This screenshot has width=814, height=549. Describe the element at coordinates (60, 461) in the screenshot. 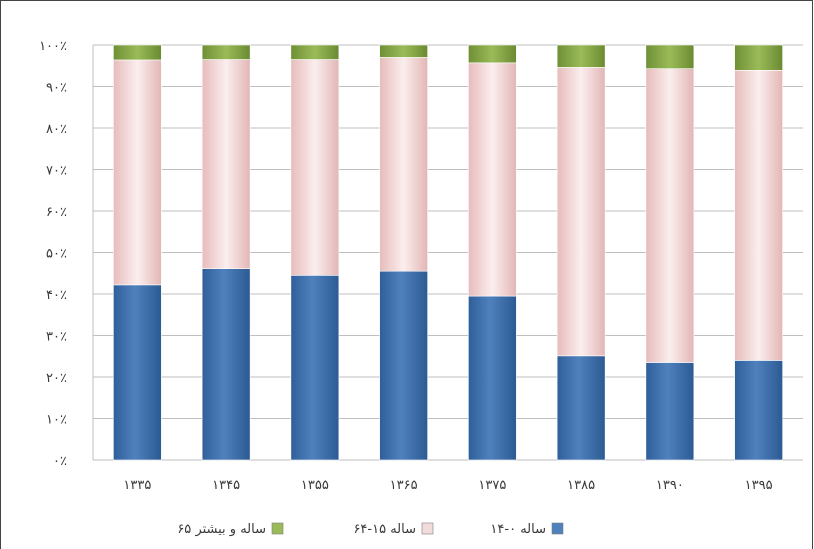

I see `y-tick-label: ۰٪` at that location.